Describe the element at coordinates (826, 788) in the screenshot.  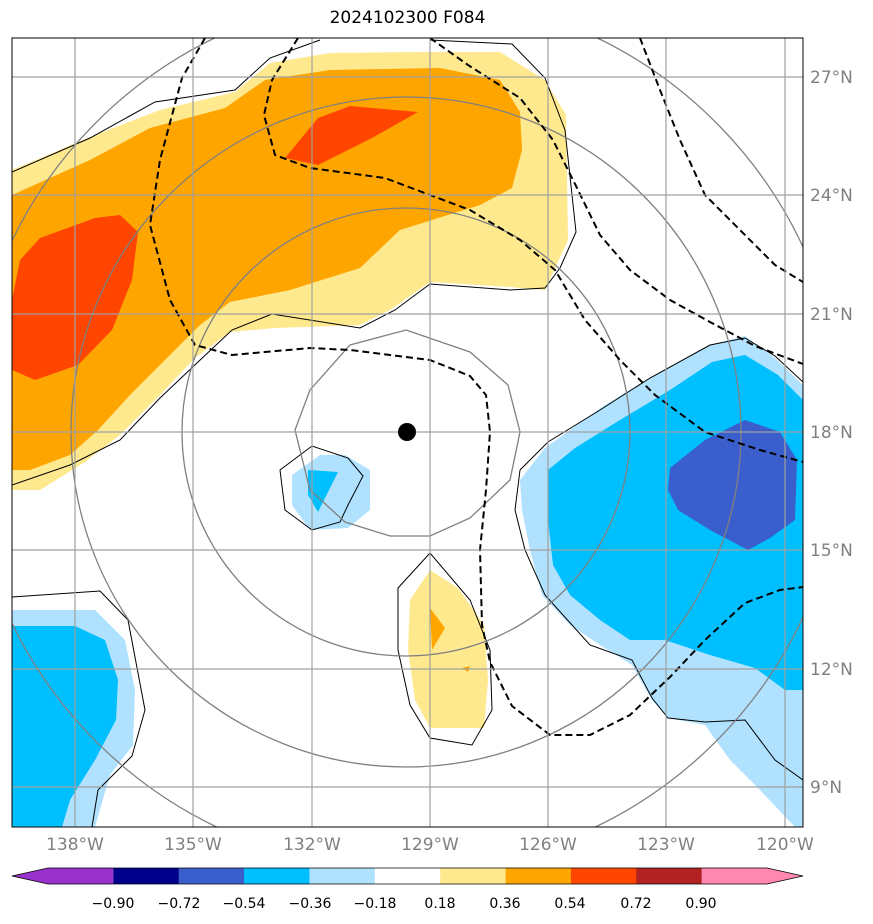
I see `lat-label: 9°N` at that location.